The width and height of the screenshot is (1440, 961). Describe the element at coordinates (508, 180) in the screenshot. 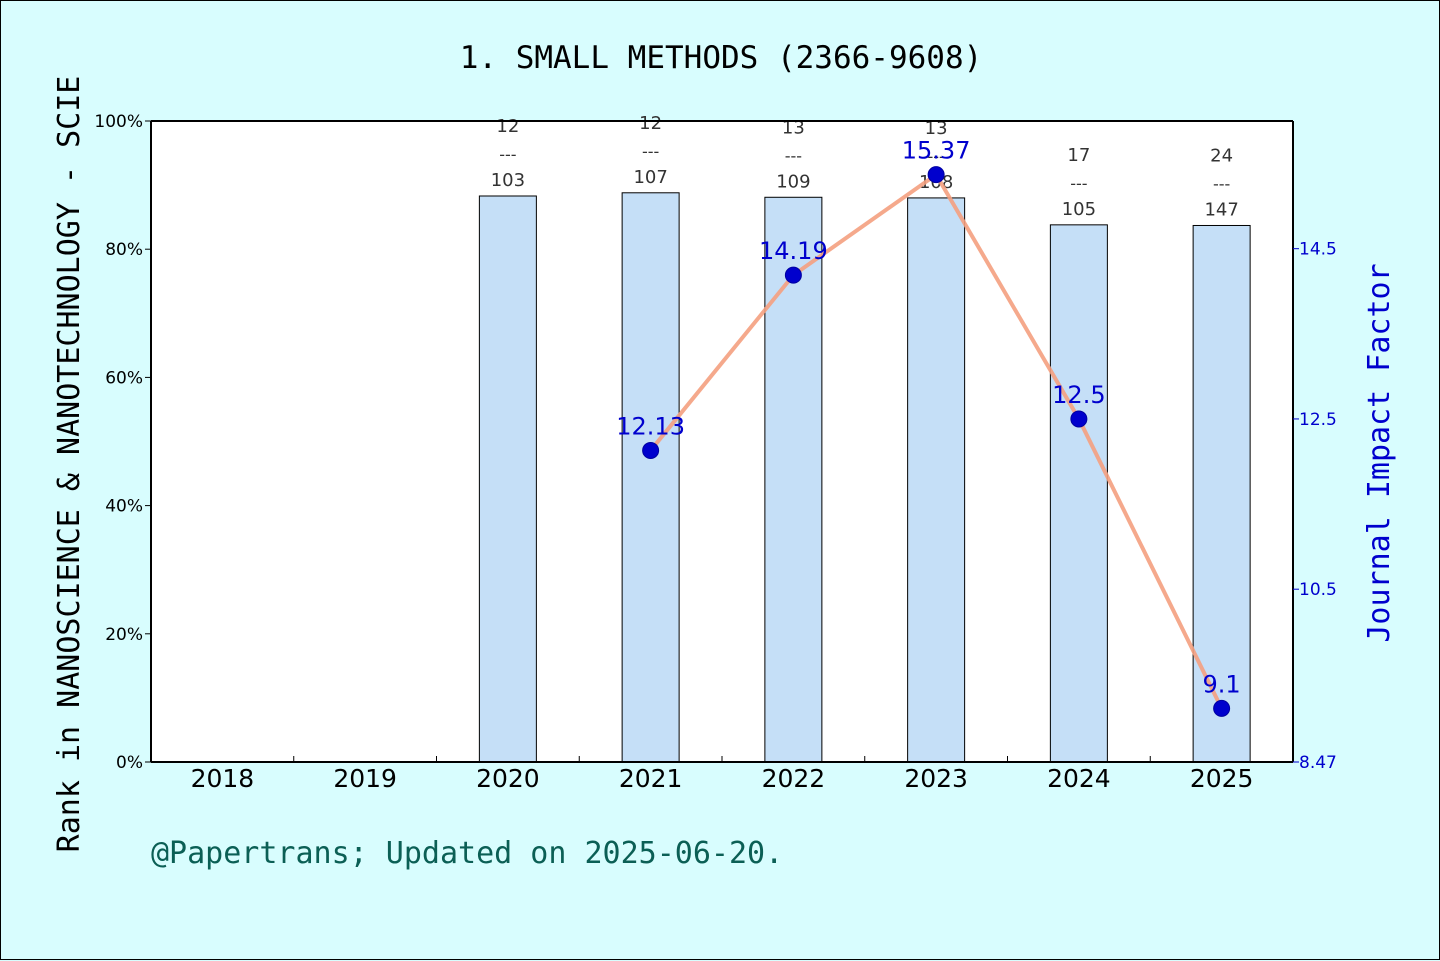

I see `rank-total-2020: 103` at that location.